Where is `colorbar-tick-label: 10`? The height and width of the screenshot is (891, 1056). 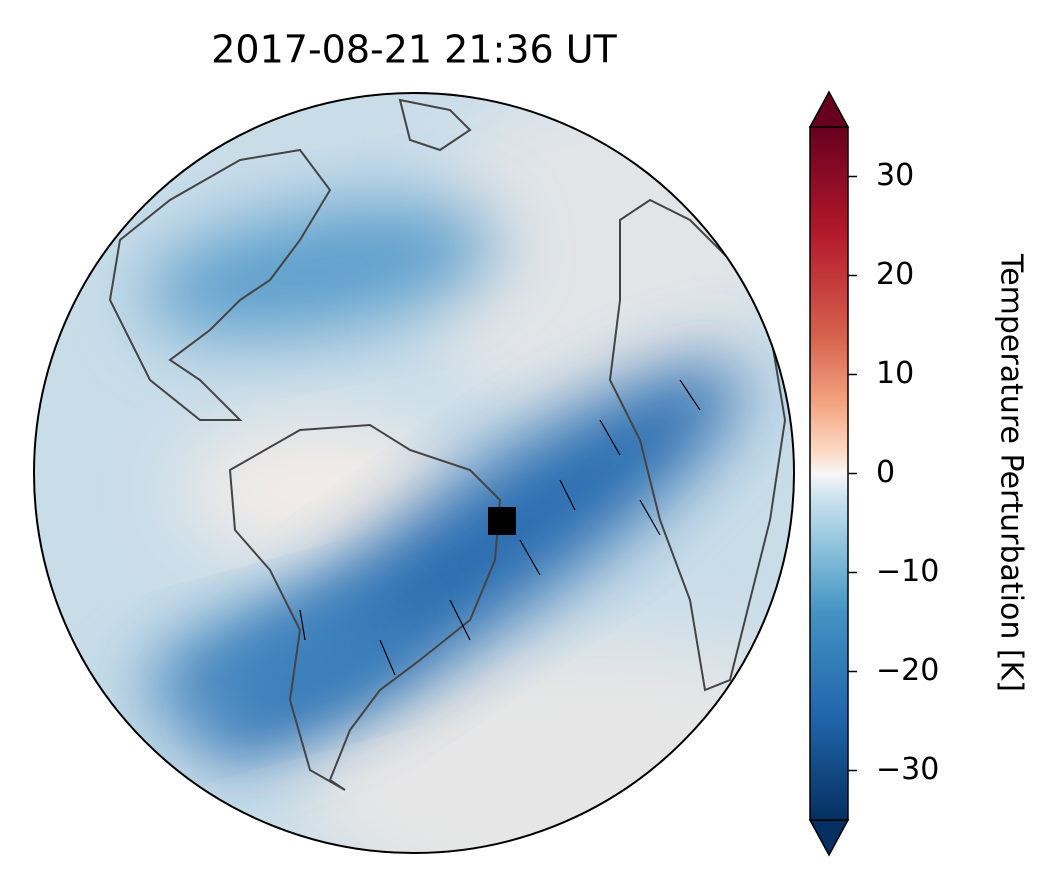 colorbar-tick-label: 10 is located at coordinates (895, 373).